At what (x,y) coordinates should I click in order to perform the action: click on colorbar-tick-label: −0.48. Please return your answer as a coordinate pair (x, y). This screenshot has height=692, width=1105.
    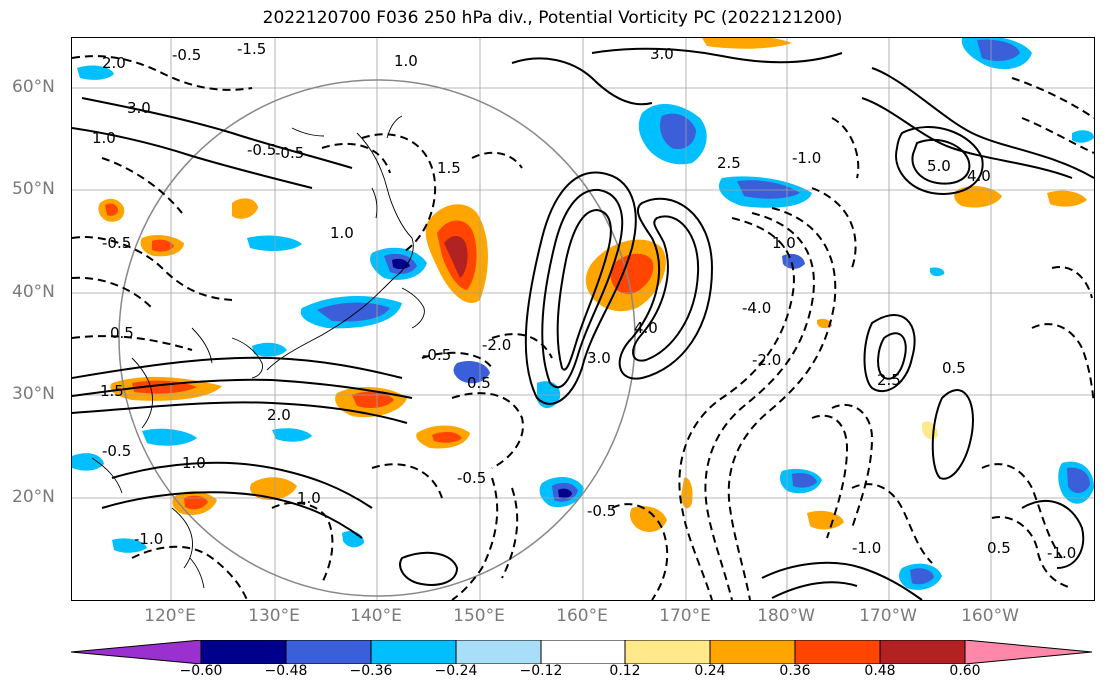
    Looking at the image, I should click on (286, 671).